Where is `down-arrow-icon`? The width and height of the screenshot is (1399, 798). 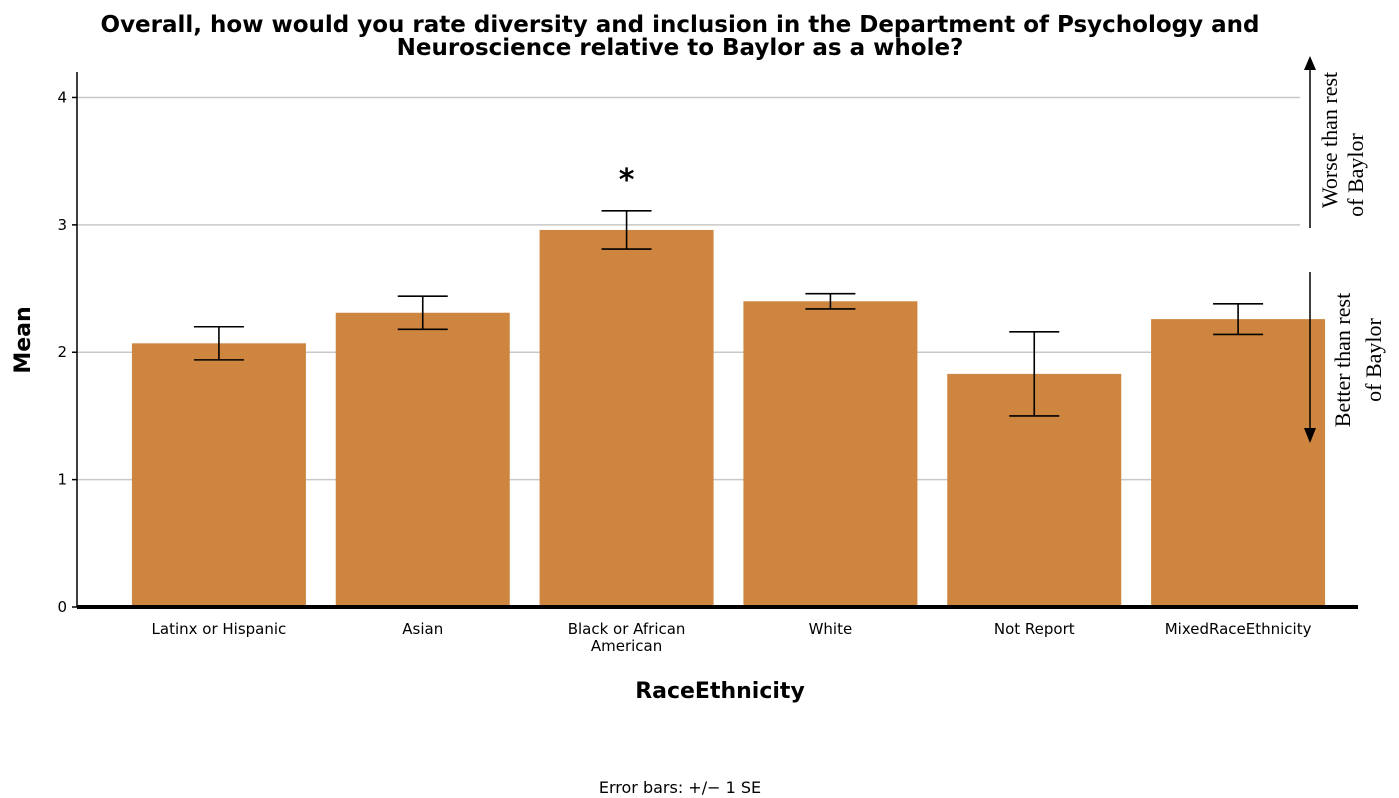
down-arrow-icon is located at coordinates (1310, 435).